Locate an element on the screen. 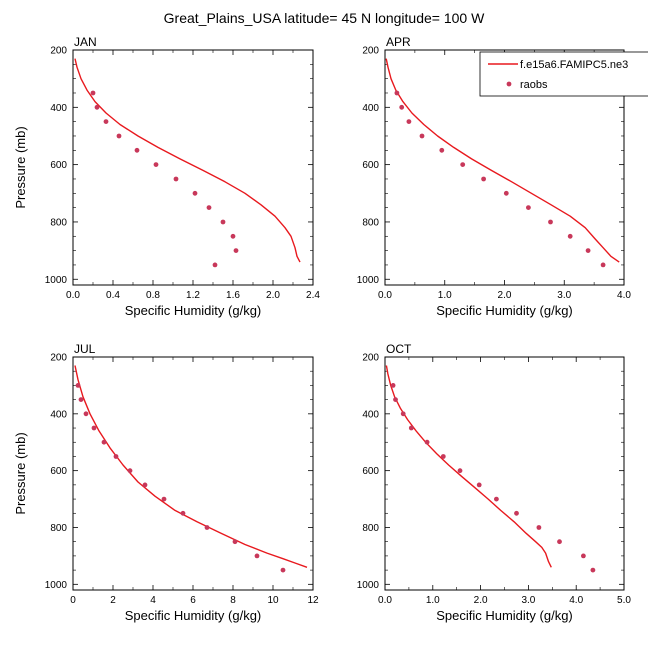 This screenshot has height=648, width=648. x-tick-label-jan: 2.0 is located at coordinates (273, 295).